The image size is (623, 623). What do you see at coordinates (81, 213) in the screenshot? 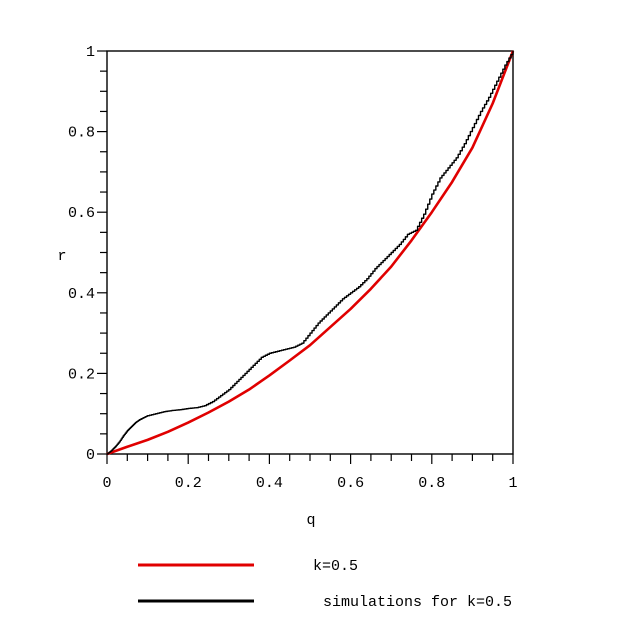
I see `y-tick-label: 0.6` at bounding box center [81, 213].